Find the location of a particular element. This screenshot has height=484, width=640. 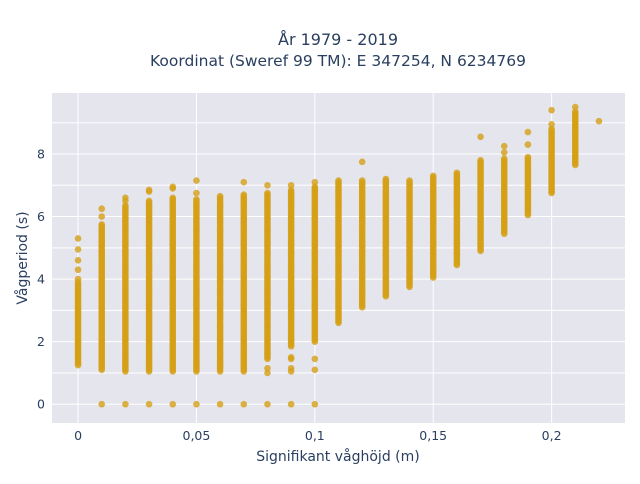

x-tick-label: 0,1 is located at coordinates (315, 435).